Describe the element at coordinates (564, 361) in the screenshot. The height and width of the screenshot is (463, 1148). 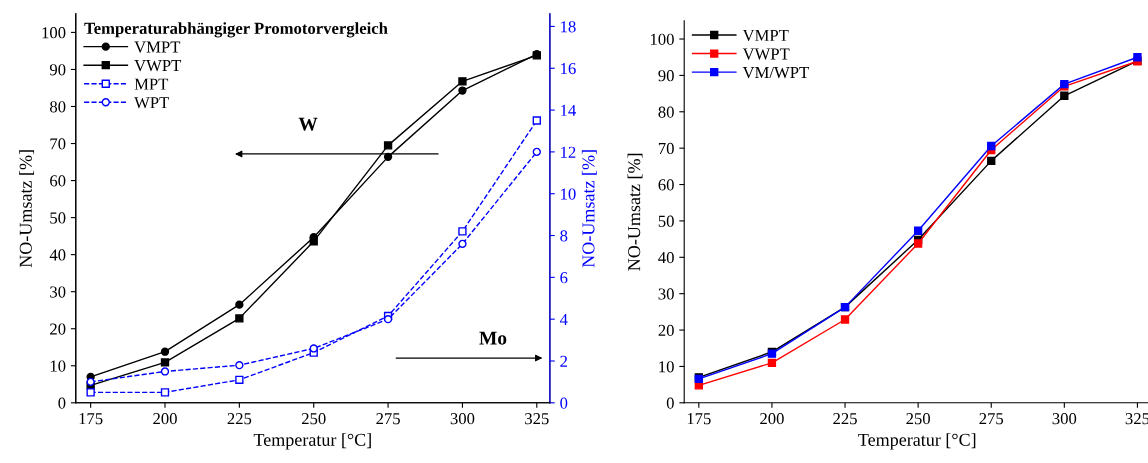
I see `y2-tick-label: 2` at that location.